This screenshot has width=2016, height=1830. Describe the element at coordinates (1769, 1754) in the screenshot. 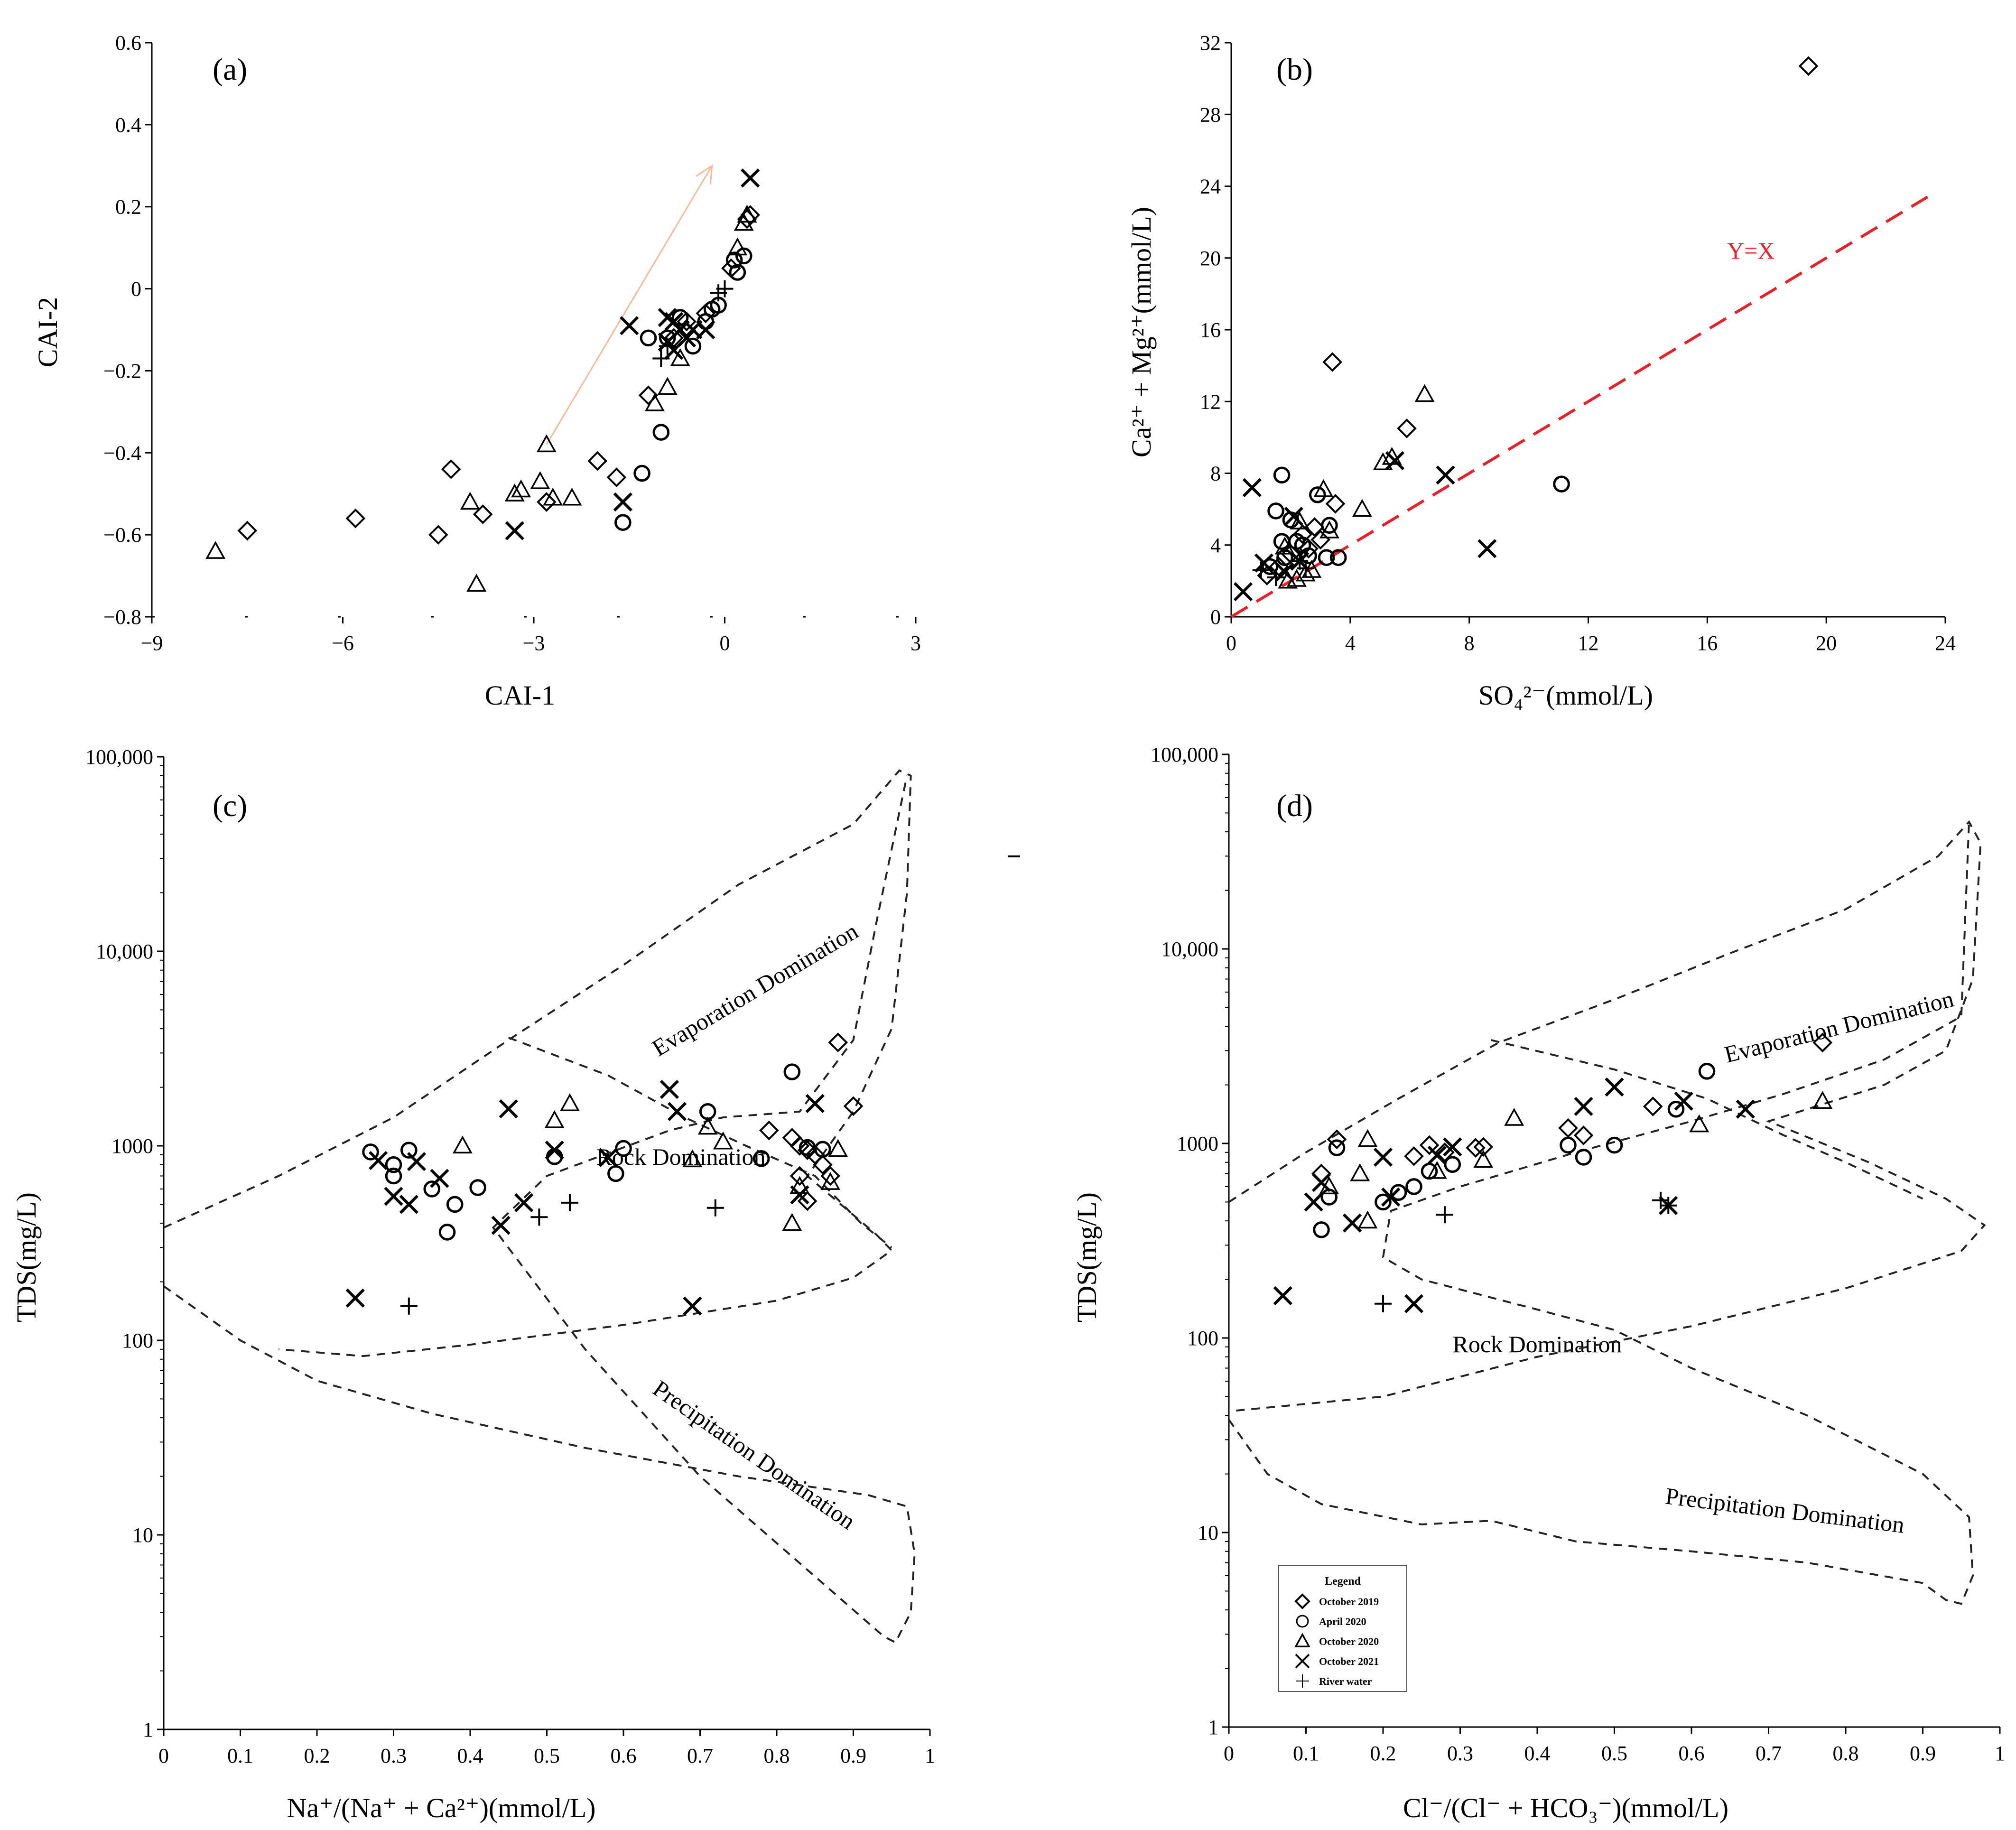

I see `panel-d-xtick-label: 0.7` at that location.